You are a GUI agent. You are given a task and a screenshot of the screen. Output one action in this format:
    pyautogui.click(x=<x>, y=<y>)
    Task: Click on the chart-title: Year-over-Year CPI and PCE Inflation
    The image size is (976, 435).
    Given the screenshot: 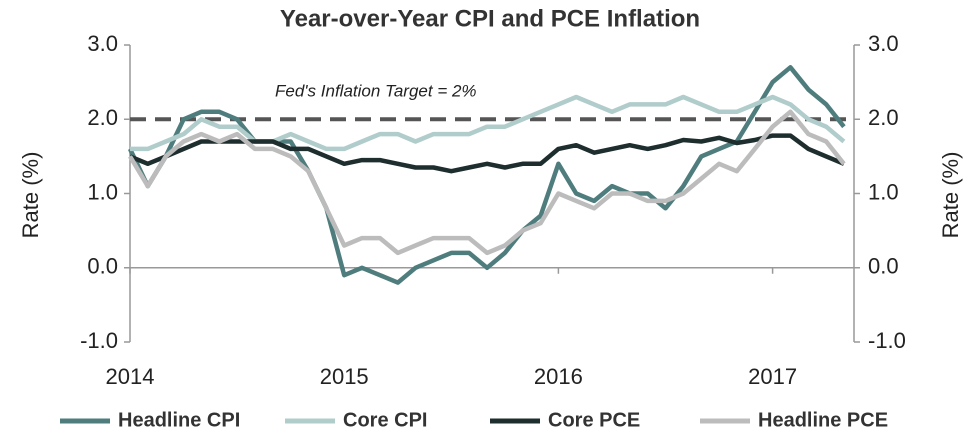 What is the action you would take?
    pyautogui.click(x=490, y=18)
    